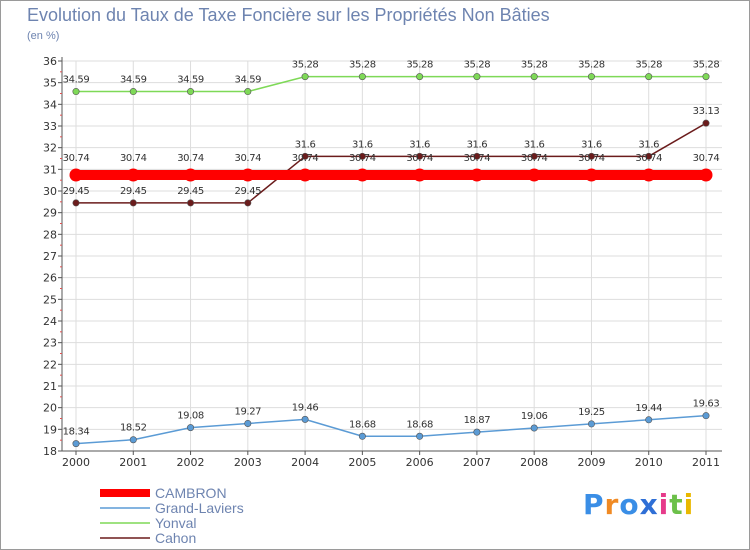 Image resolution: width=750 pixels, height=550 pixels. I want to click on y-tick-label: 24, so click(50, 321).